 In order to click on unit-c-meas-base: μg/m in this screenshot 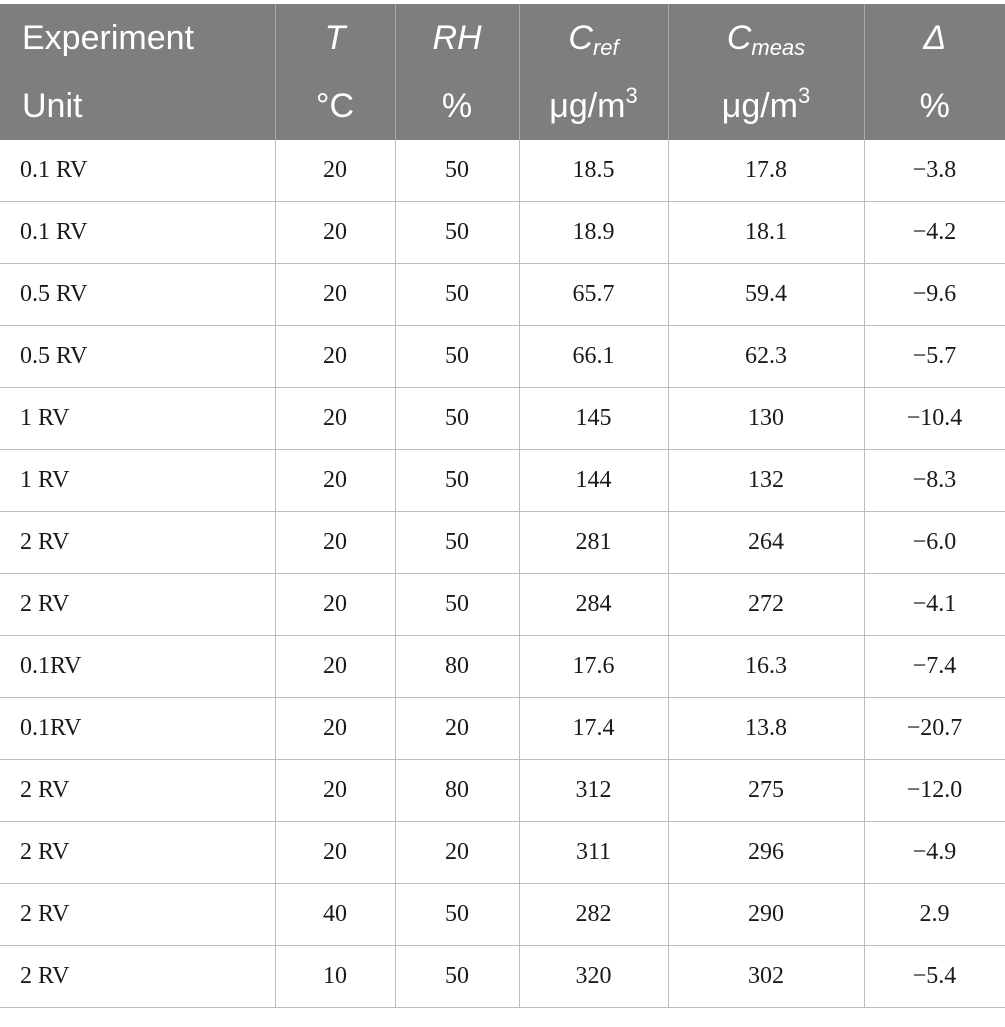, I will do `click(760, 106)`.